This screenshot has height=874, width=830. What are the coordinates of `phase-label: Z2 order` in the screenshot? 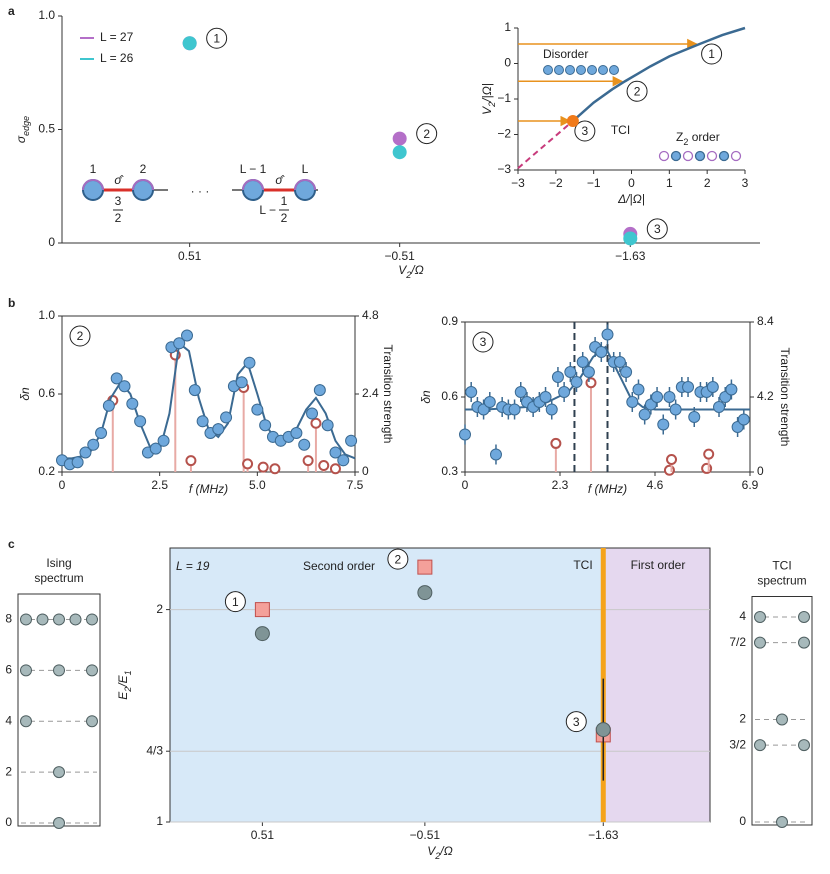 It's located at (698, 138).